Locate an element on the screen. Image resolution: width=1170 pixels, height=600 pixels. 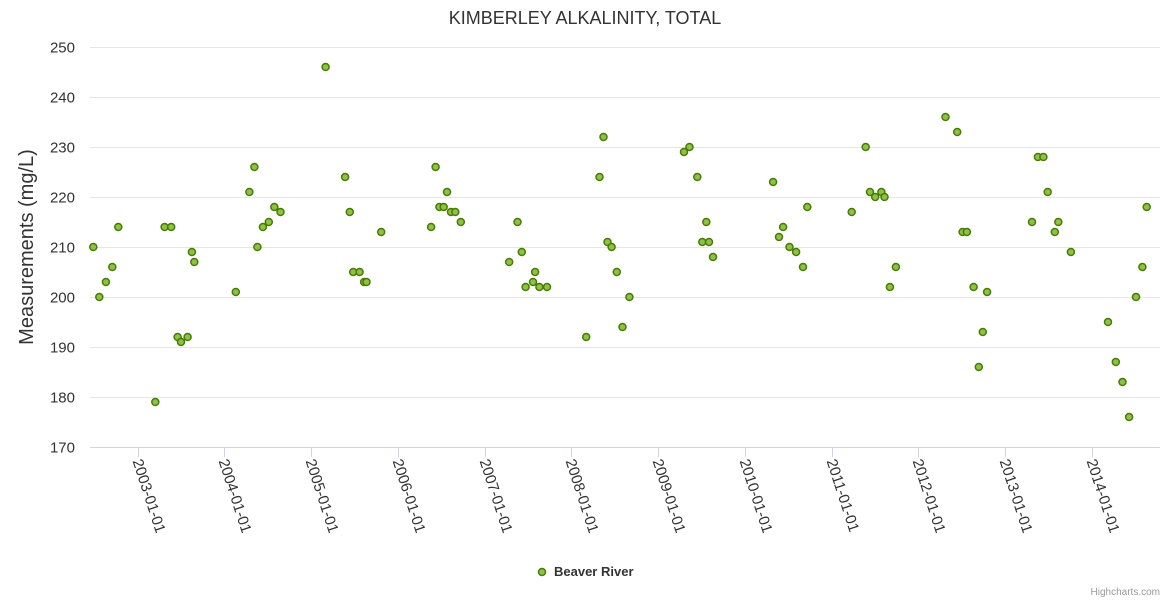
legend-marker is located at coordinates (542, 572).